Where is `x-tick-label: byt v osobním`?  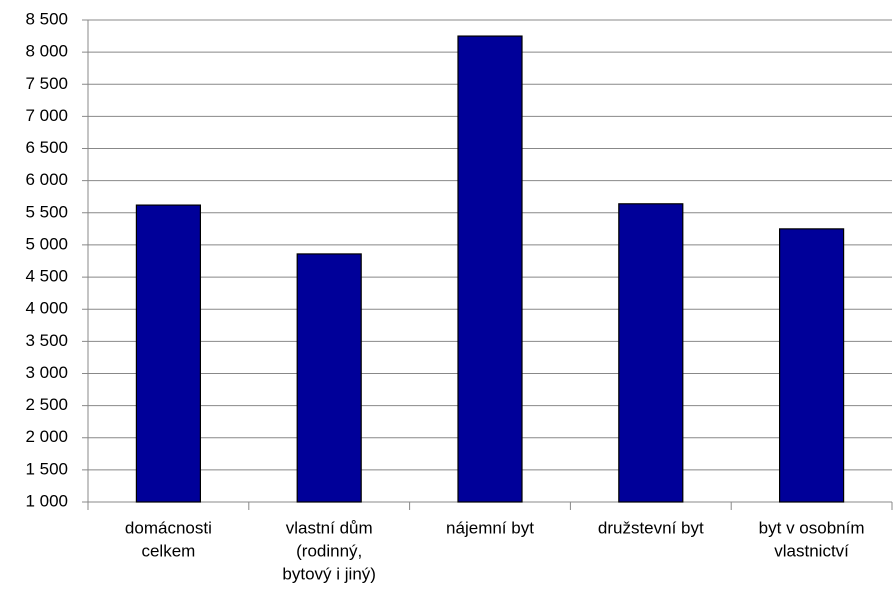
x-tick-label: byt v osobním is located at coordinates (812, 527).